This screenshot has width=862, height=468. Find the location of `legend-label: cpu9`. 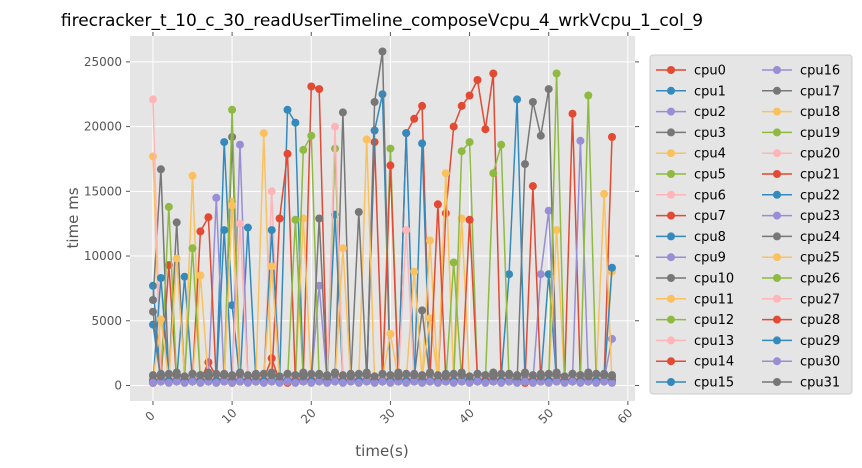

legend-label: cpu9 is located at coordinates (710, 258).